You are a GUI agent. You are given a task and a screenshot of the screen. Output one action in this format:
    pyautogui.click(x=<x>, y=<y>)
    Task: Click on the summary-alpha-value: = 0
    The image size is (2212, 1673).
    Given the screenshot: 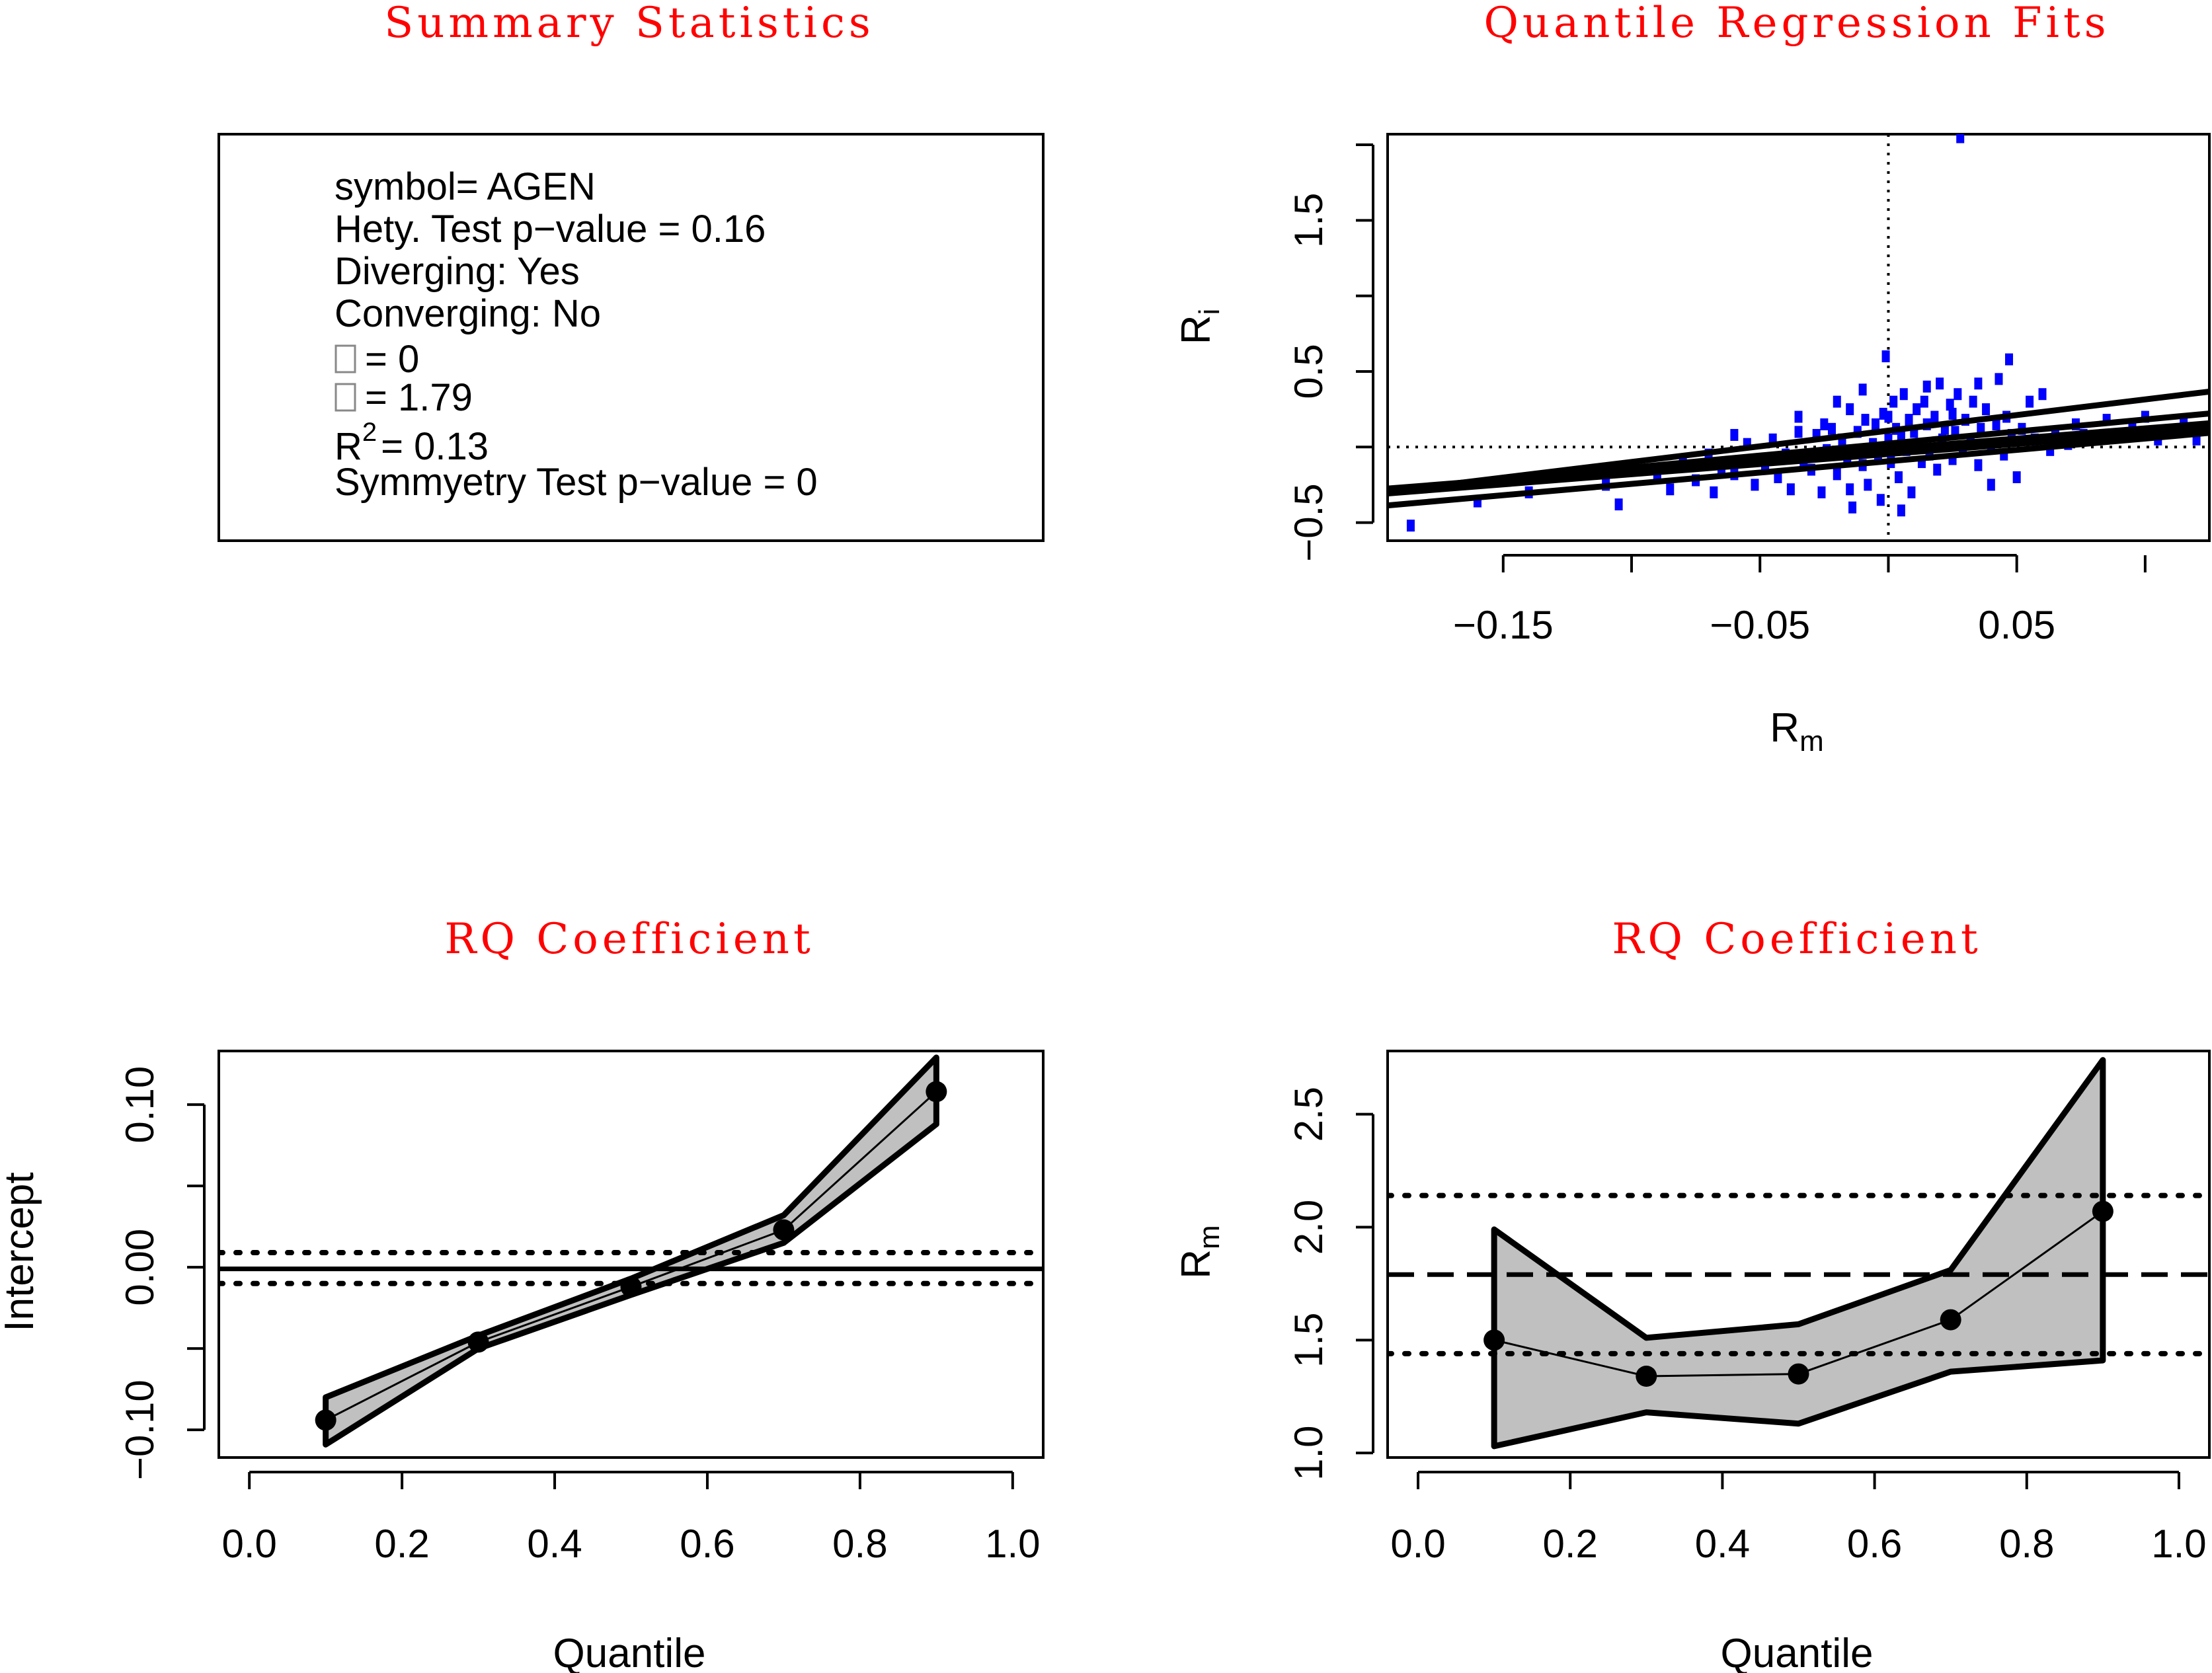 What is the action you would take?
    pyautogui.click(x=392, y=359)
    